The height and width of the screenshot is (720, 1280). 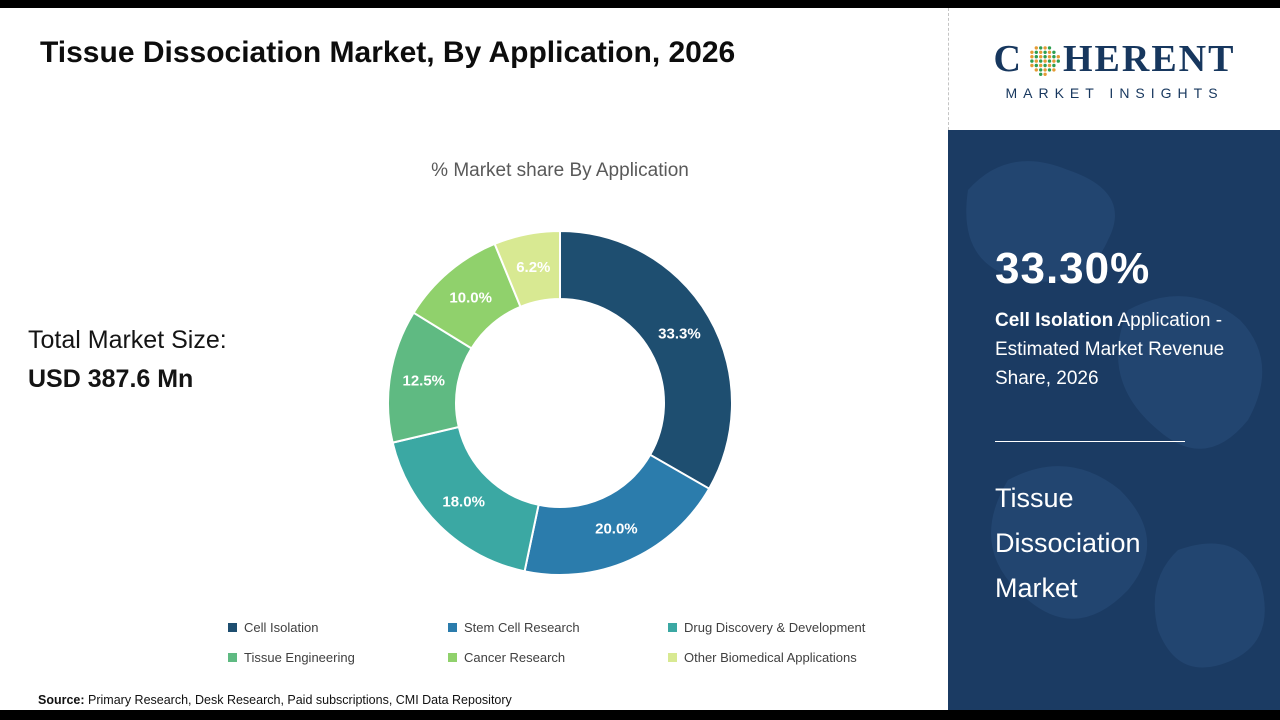 I want to click on market-name-line-1: Tissue, so click(x=1034, y=498).